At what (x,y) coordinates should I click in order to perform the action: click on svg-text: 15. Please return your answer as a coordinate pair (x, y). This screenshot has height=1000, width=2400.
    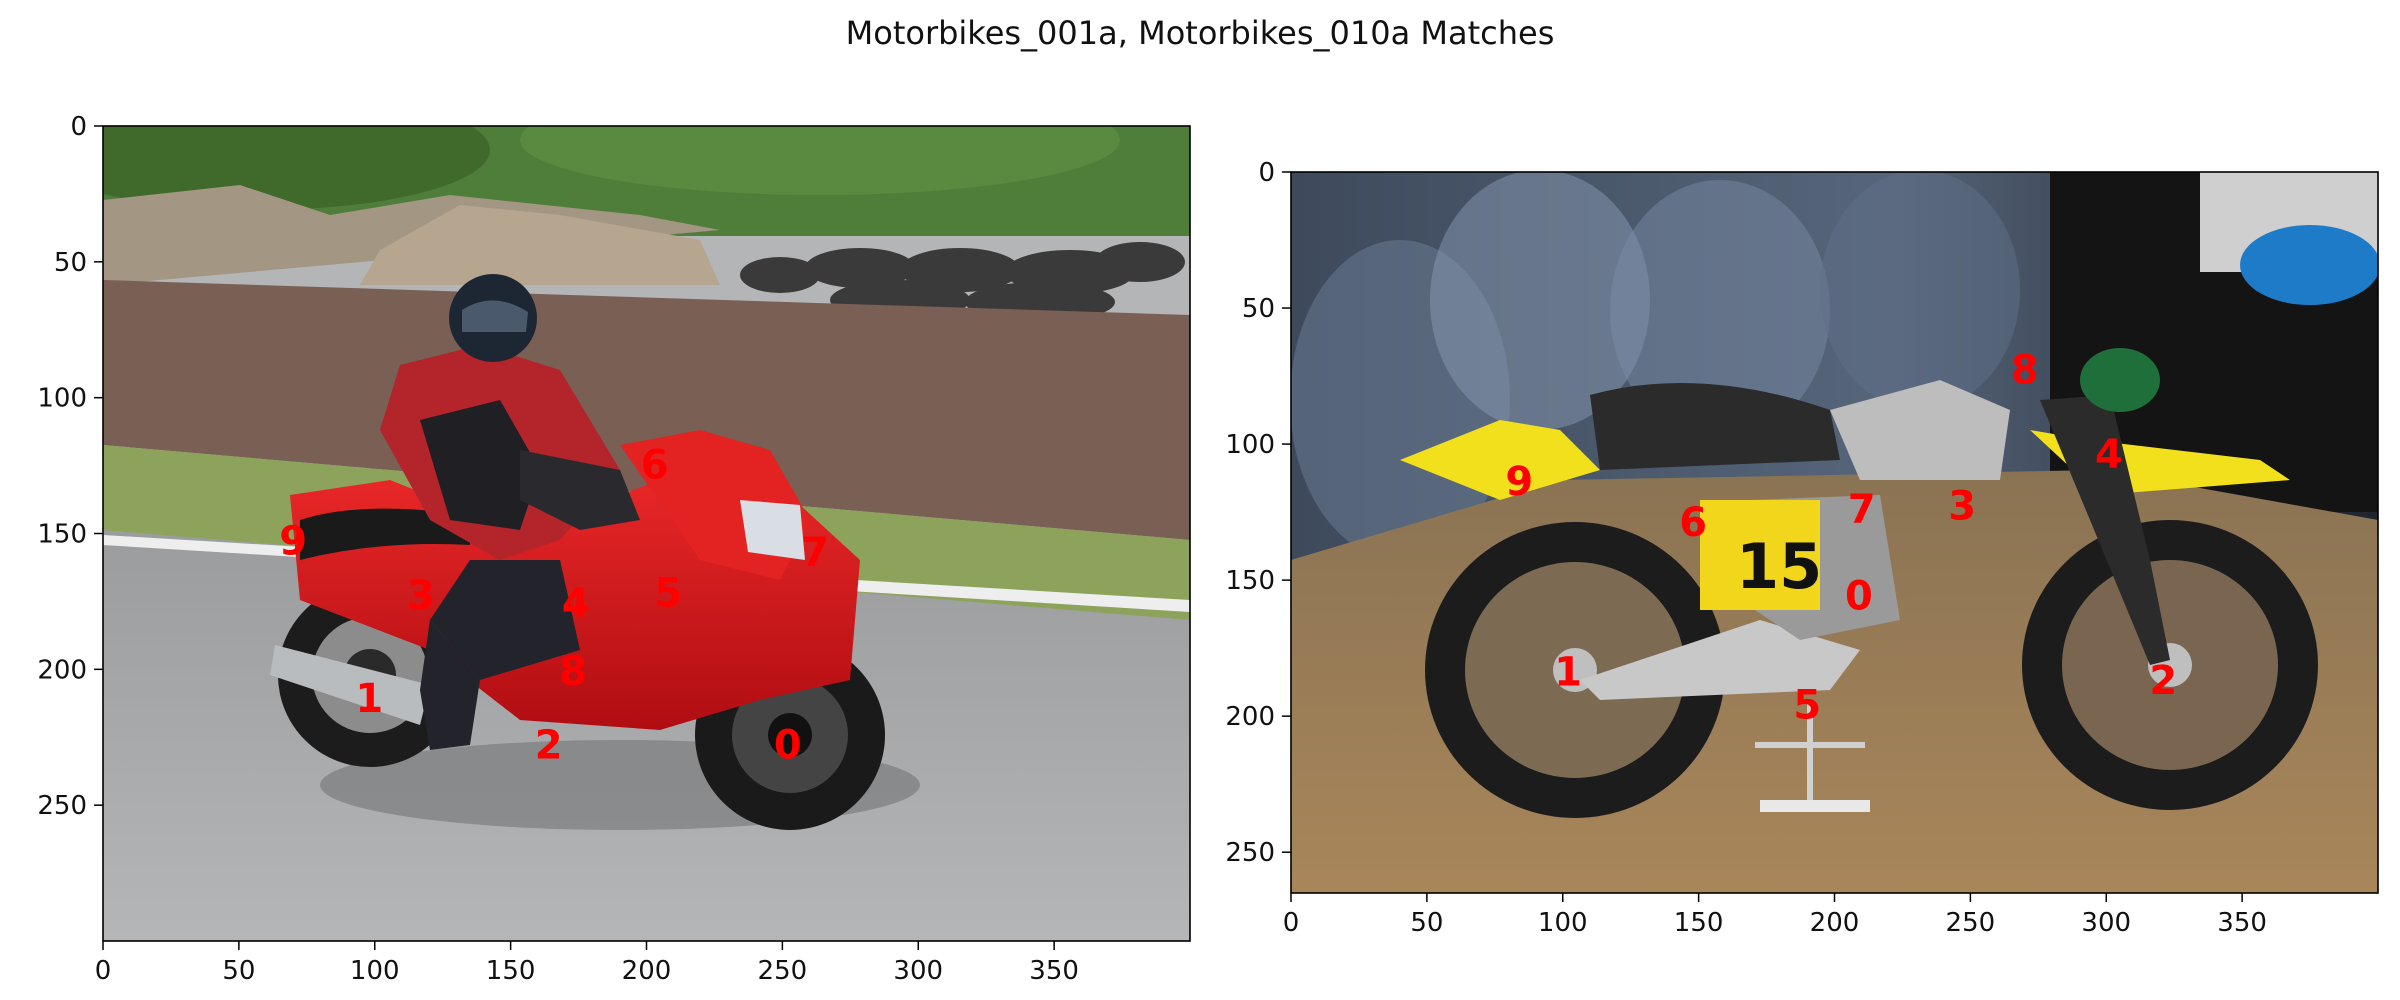
    Looking at the image, I should click on (1779, 566).